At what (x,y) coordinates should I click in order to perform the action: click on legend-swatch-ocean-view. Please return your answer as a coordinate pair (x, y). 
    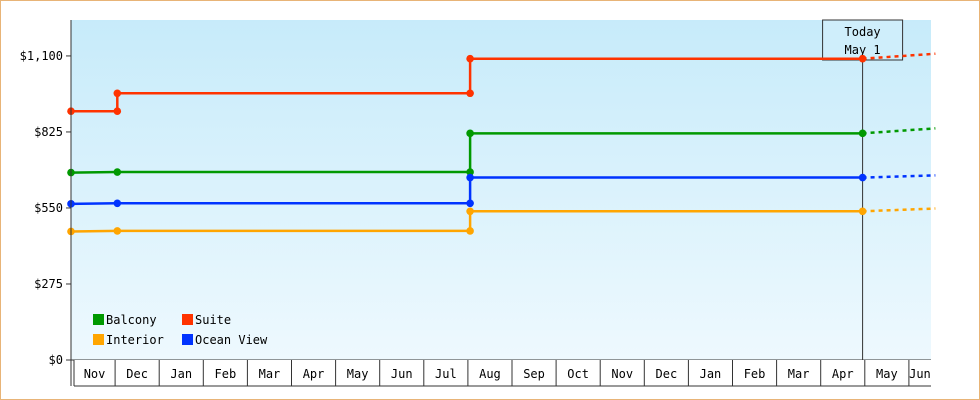
    Looking at the image, I should click on (187, 339).